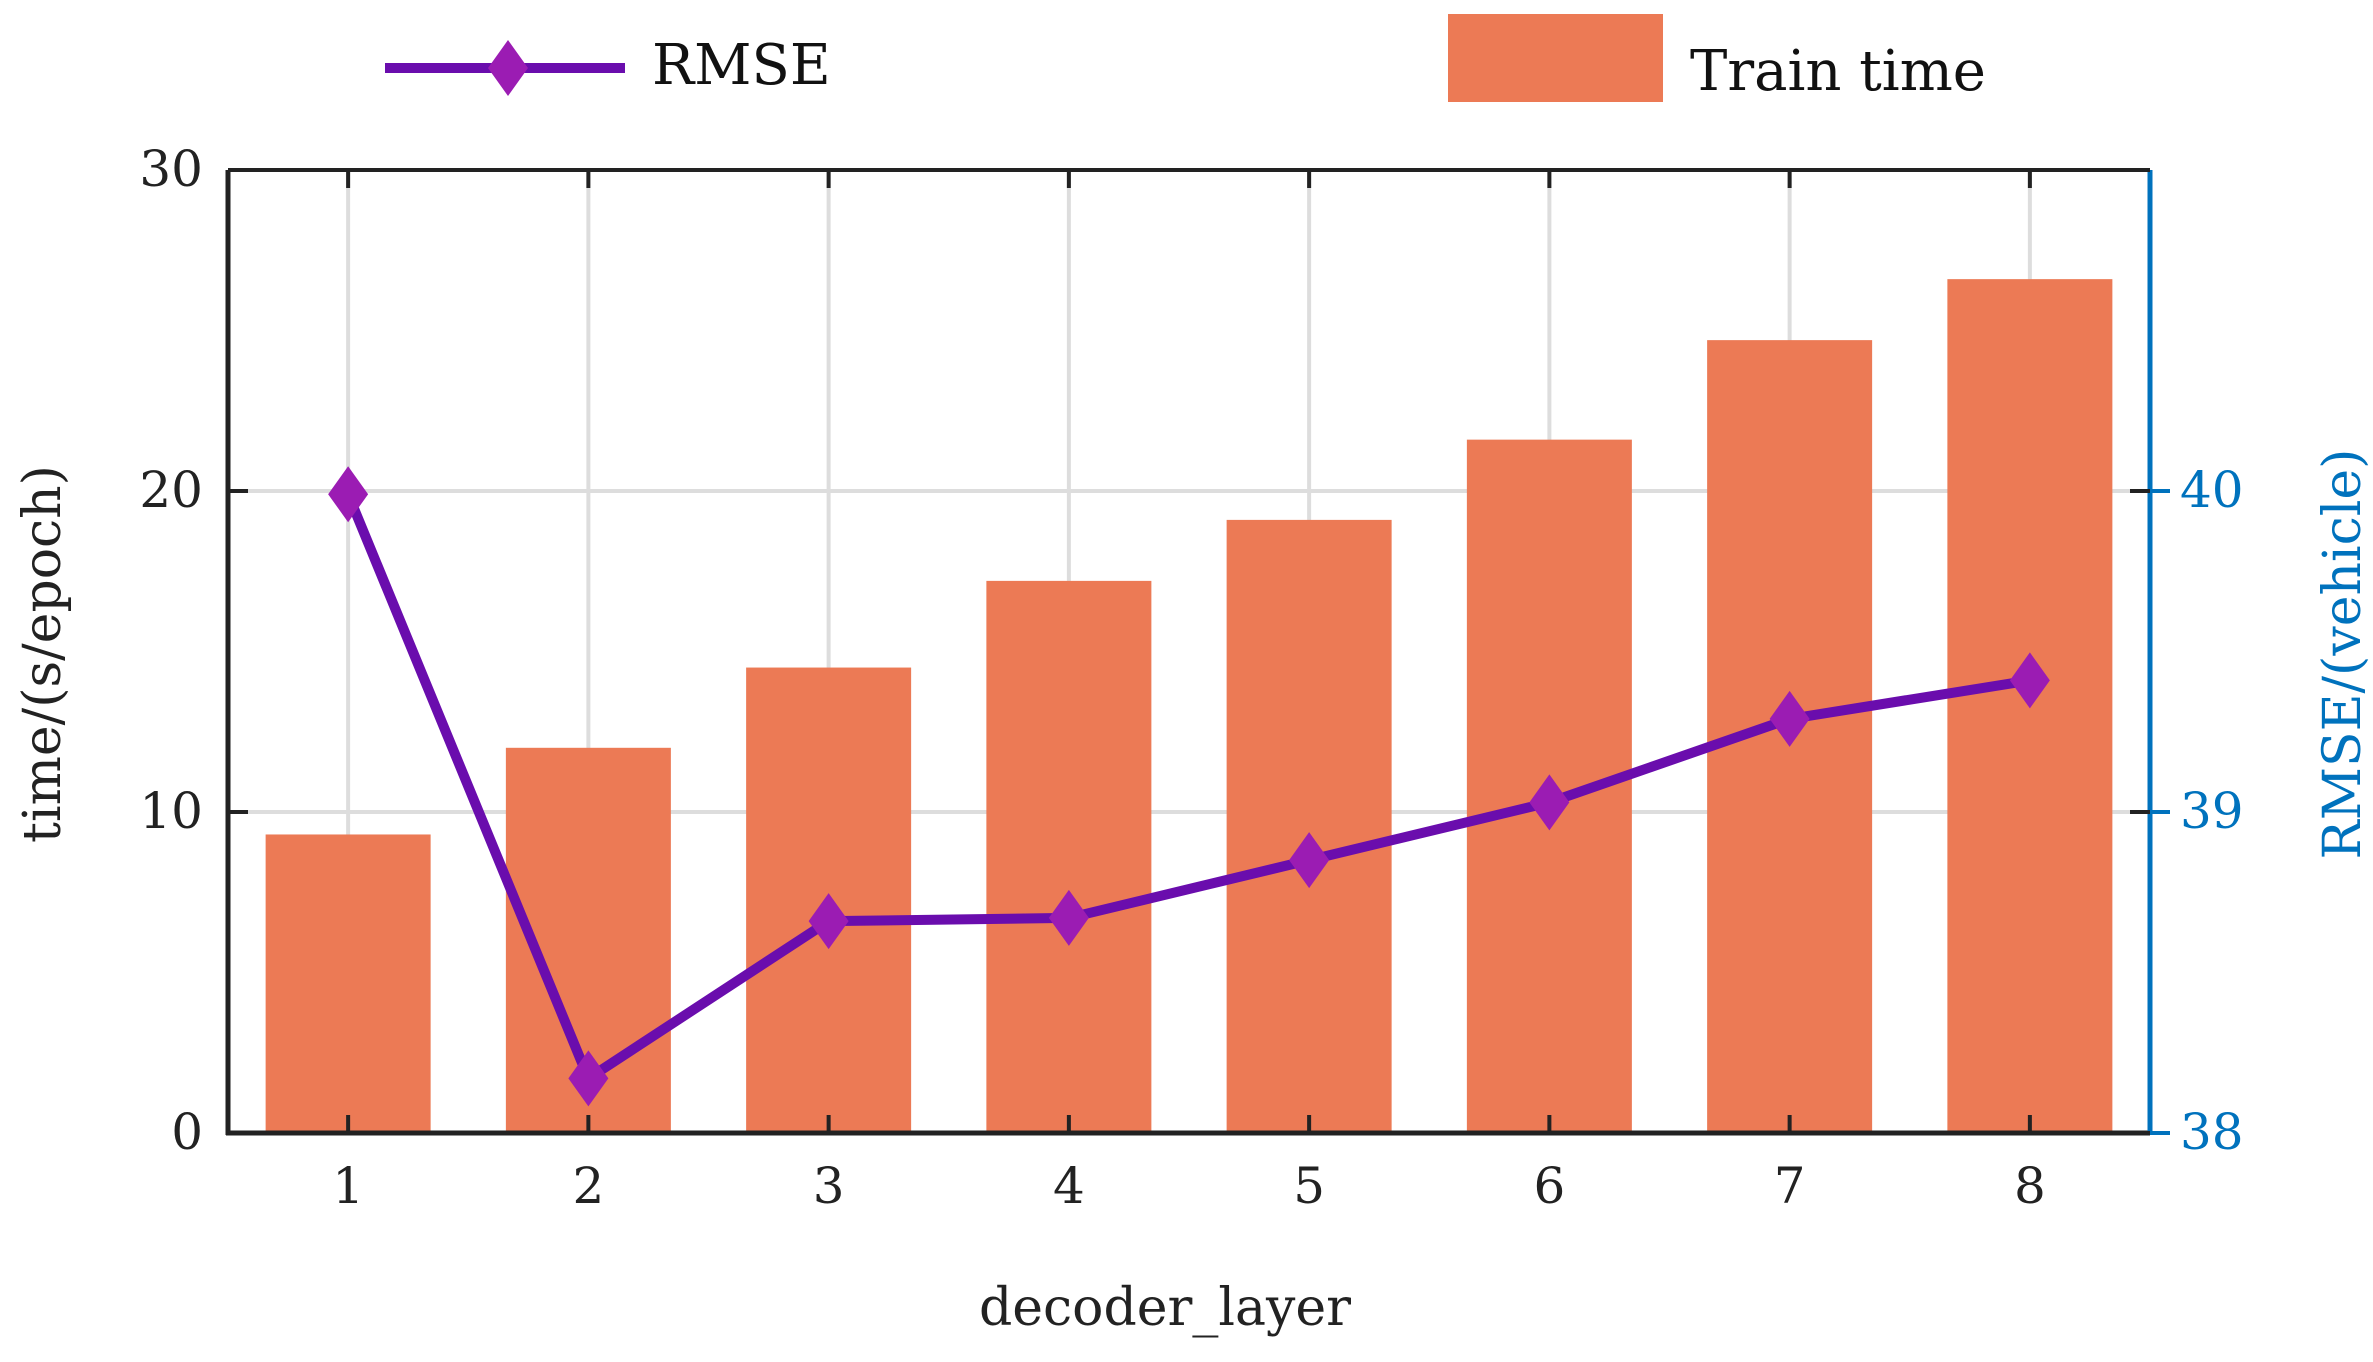 Image resolution: width=2373 pixels, height=1362 pixels. I want to click on y-axis-left-title: time/(s/epoch), so click(43, 654).